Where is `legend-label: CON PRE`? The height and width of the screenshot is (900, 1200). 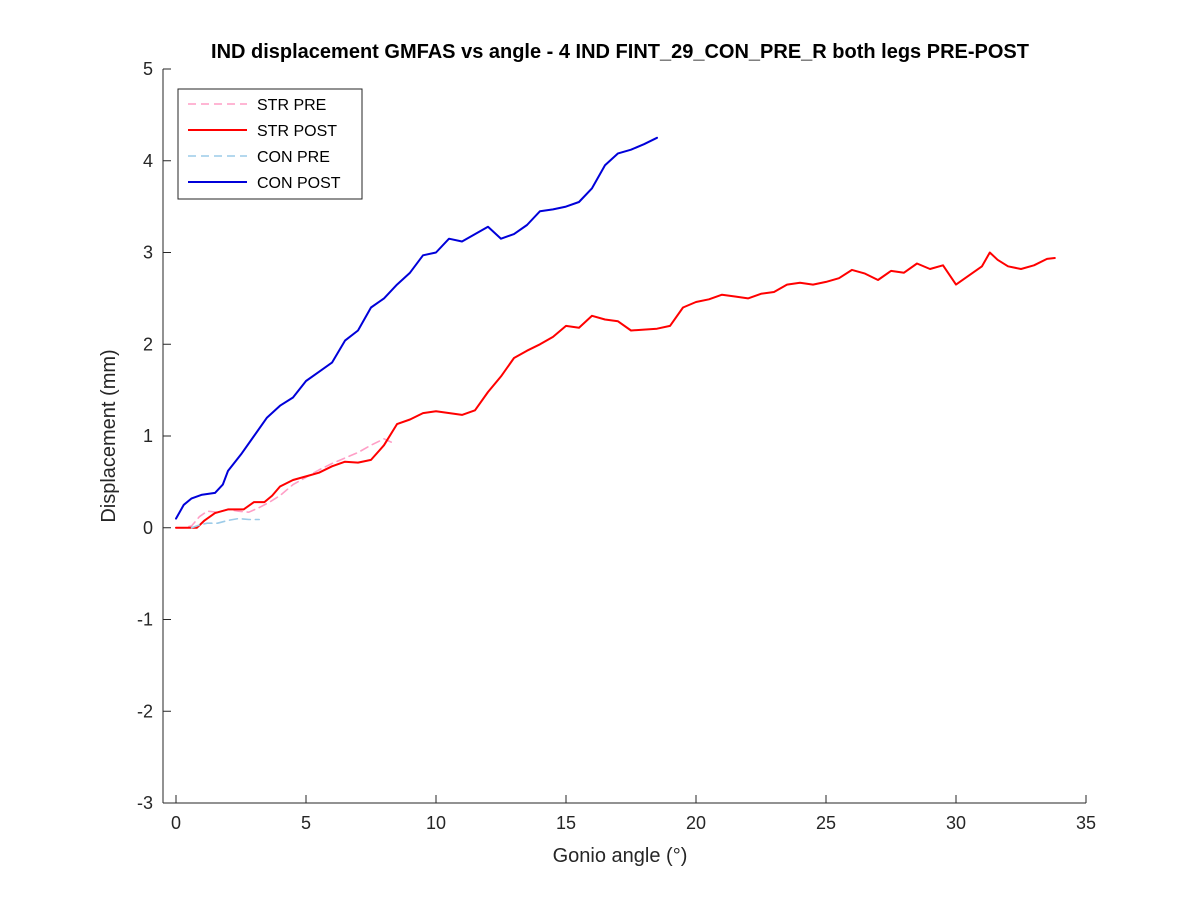
legend-label: CON PRE is located at coordinates (293, 157).